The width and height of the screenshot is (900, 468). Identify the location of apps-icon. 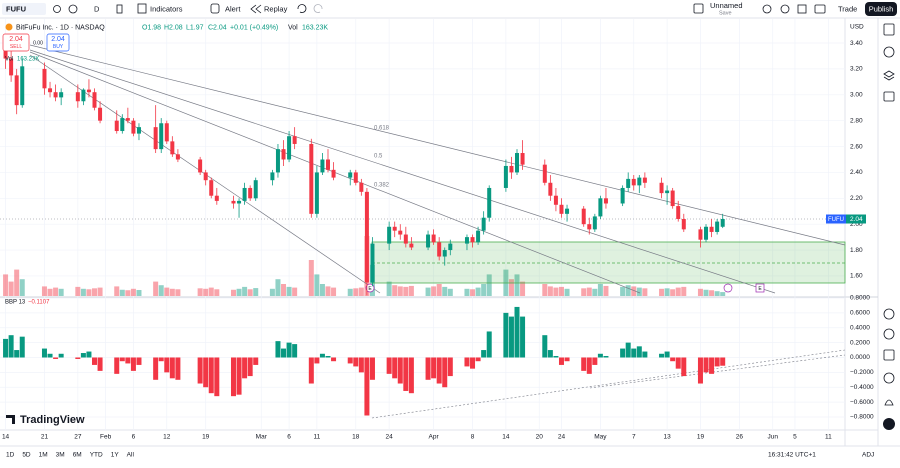
(889, 424).